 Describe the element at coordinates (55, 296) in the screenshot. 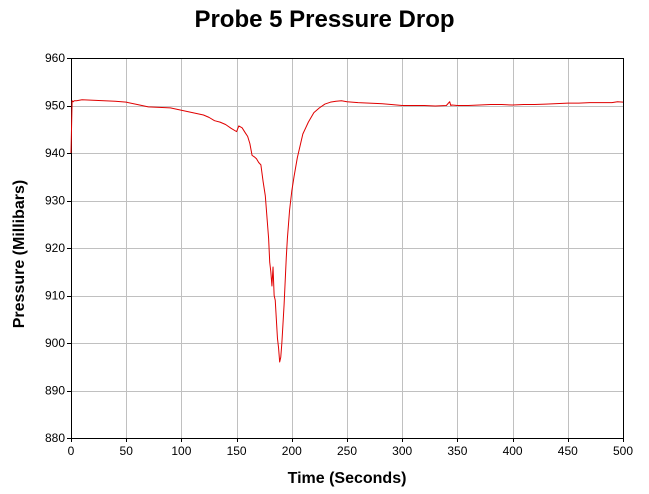

I see `y-tick-label: 910` at that location.